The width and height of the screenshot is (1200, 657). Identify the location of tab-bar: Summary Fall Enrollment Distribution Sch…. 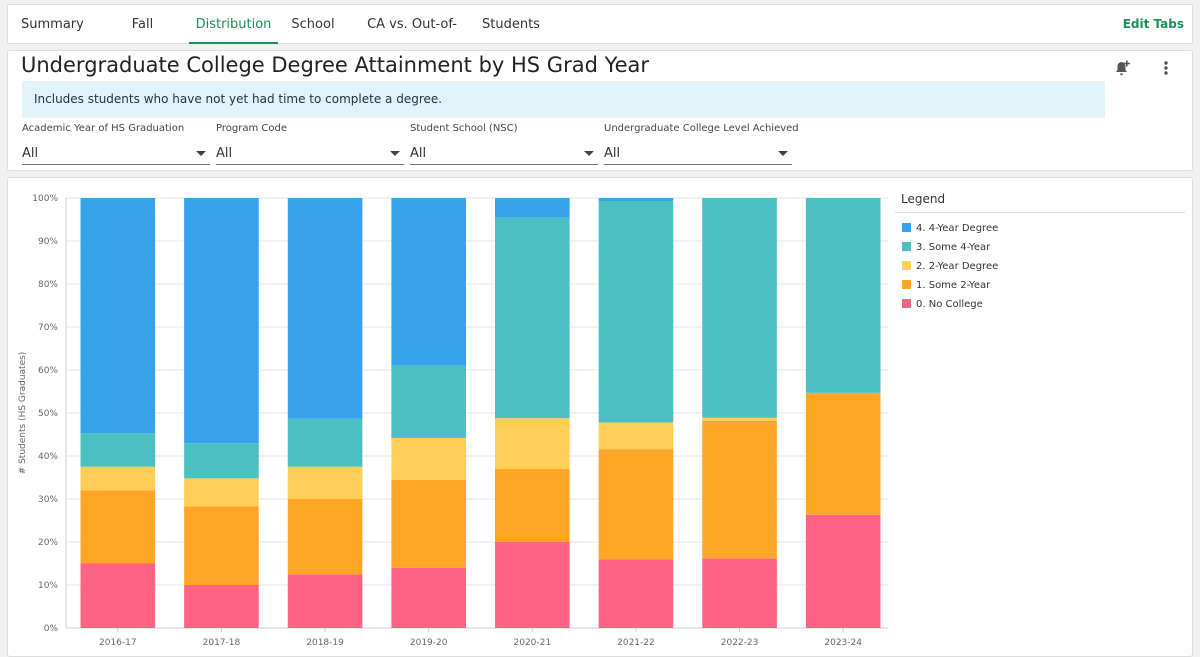
(600, 37).